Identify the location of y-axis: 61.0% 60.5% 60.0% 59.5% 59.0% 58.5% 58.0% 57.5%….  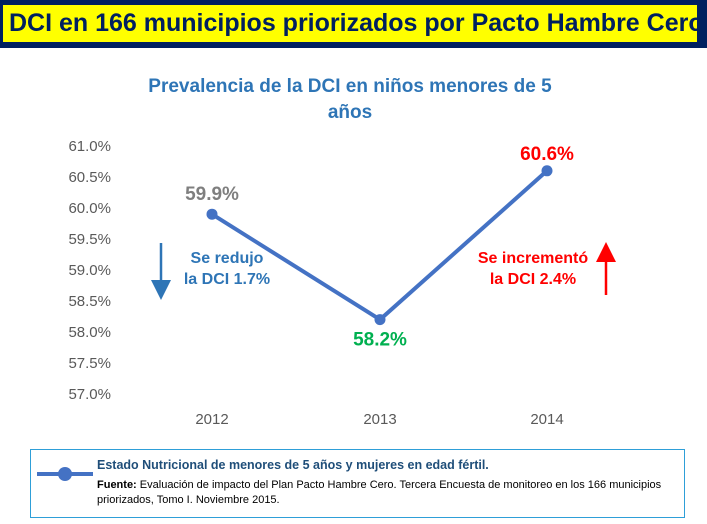
(89, 270).